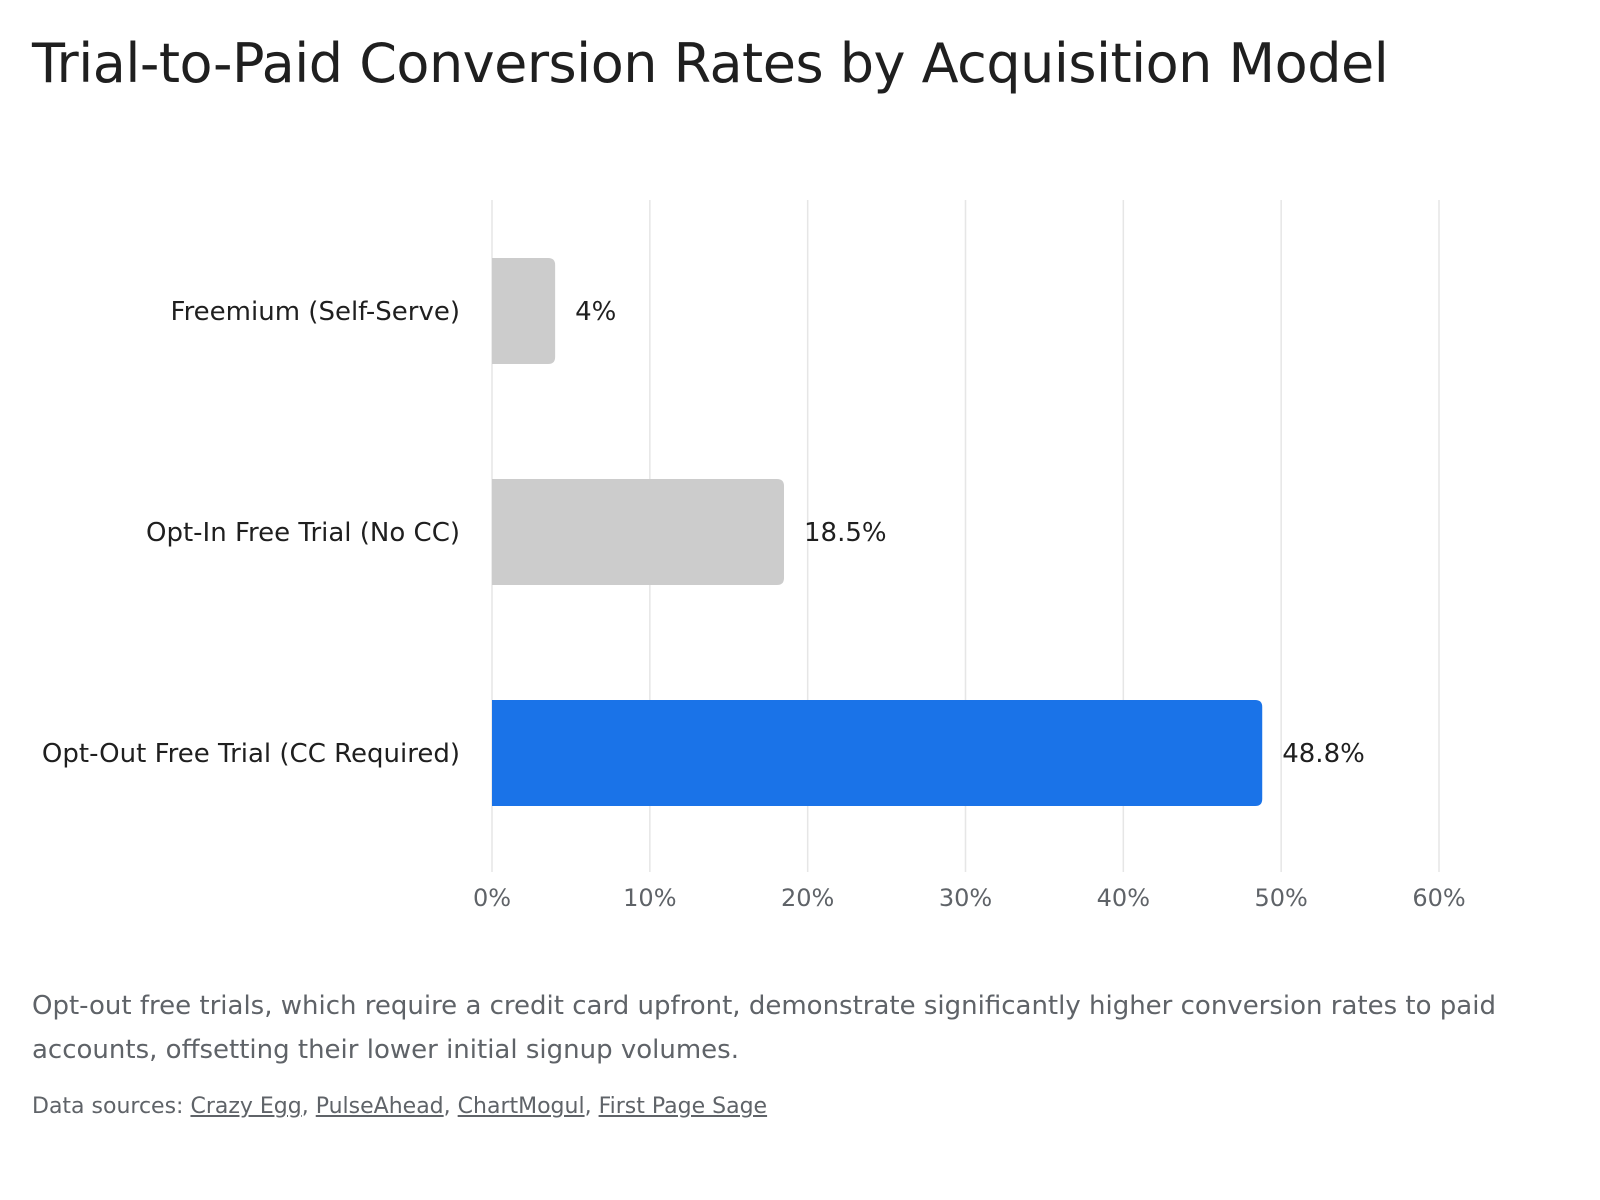  I want to click on value-label: 18.5%, so click(845, 533).